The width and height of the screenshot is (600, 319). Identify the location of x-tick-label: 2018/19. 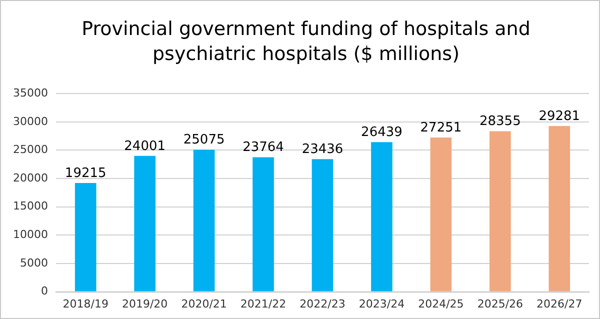
(85, 303).